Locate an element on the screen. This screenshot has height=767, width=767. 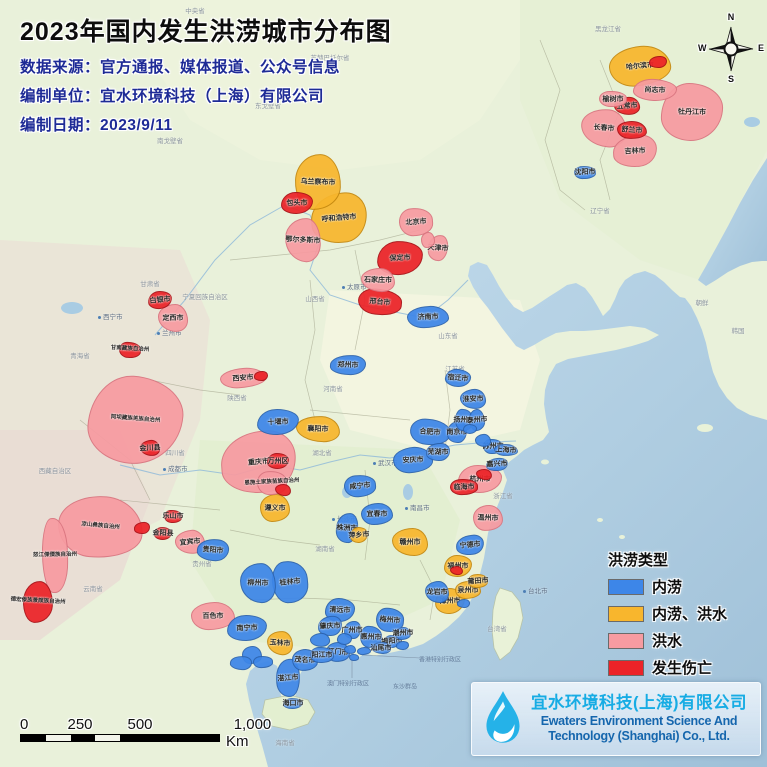
flood-region-label: 宜春市 is located at coordinates (377, 514).